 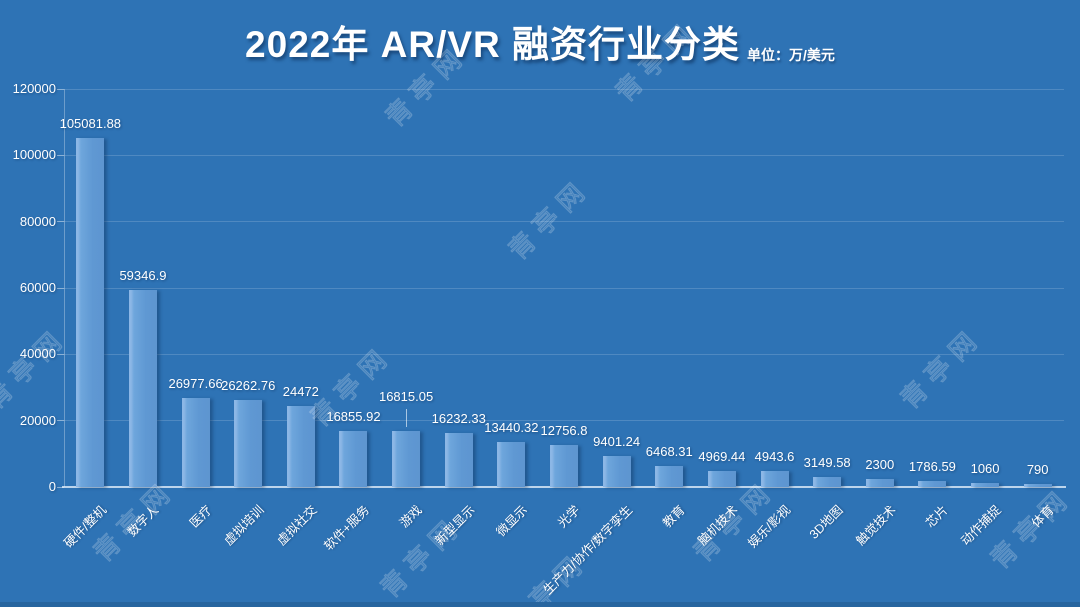 What do you see at coordinates (876, 525) in the screenshot?
I see `x-axis-label: 触觉技术` at bounding box center [876, 525].